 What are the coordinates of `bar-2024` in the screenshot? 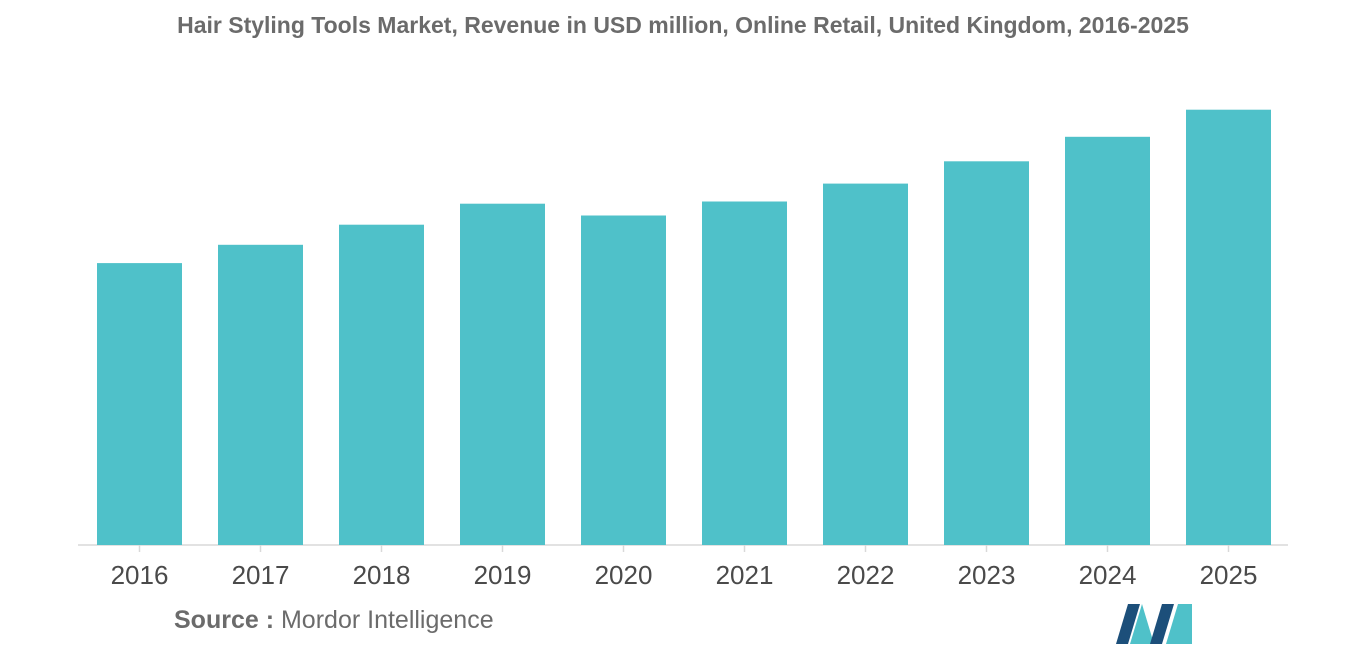 It's located at (1107, 341).